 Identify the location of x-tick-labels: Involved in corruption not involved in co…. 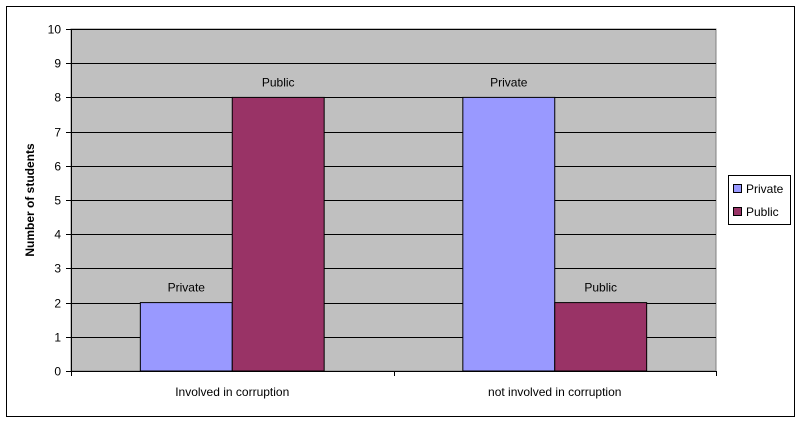
(398, 392).